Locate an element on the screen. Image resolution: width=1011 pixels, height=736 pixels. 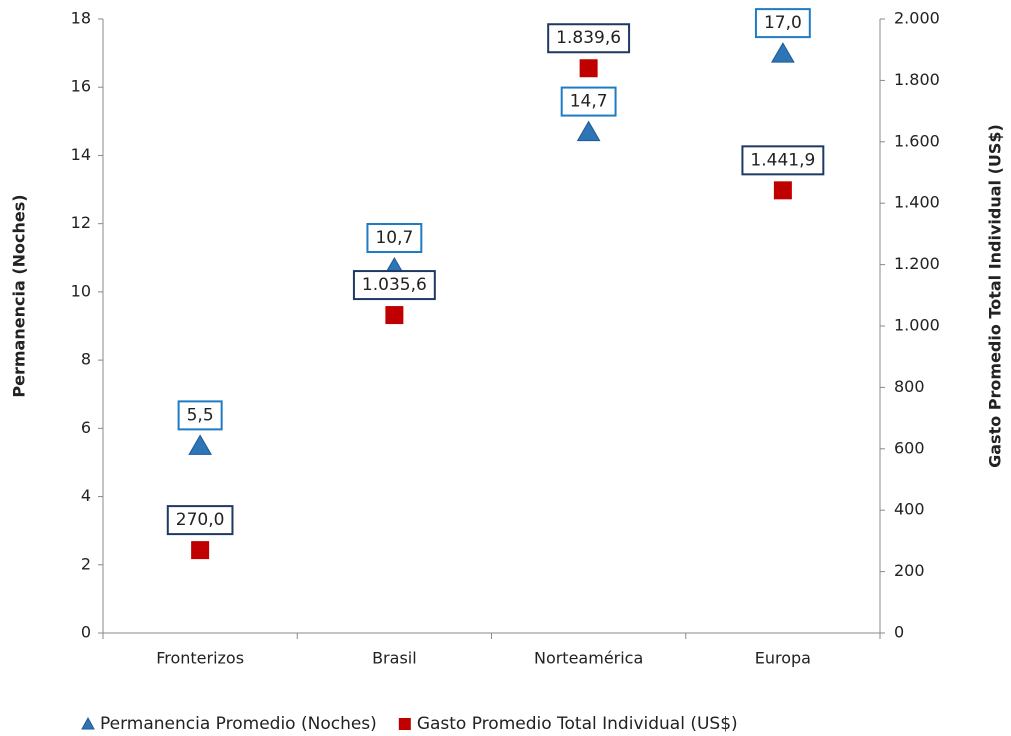
y2-tick-label: 800 is located at coordinates (909, 386).